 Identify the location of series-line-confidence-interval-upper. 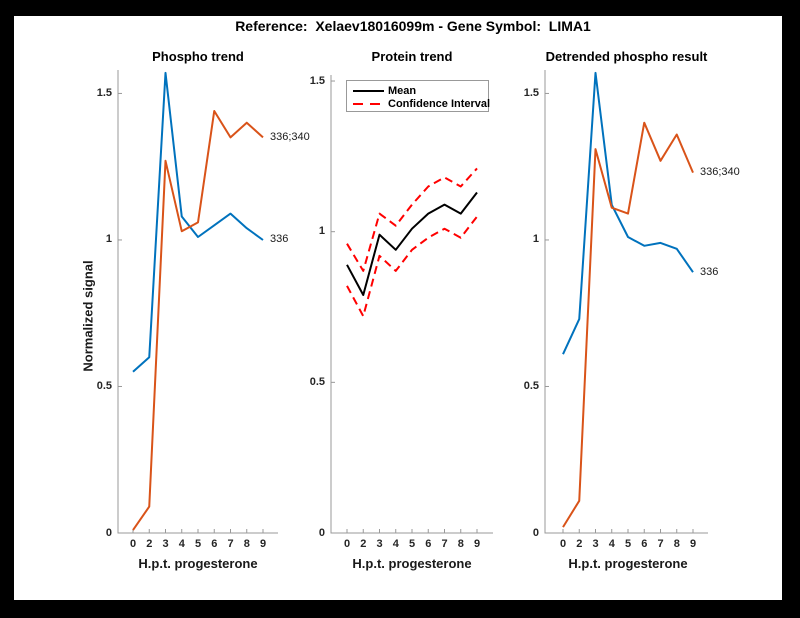
(412, 219).